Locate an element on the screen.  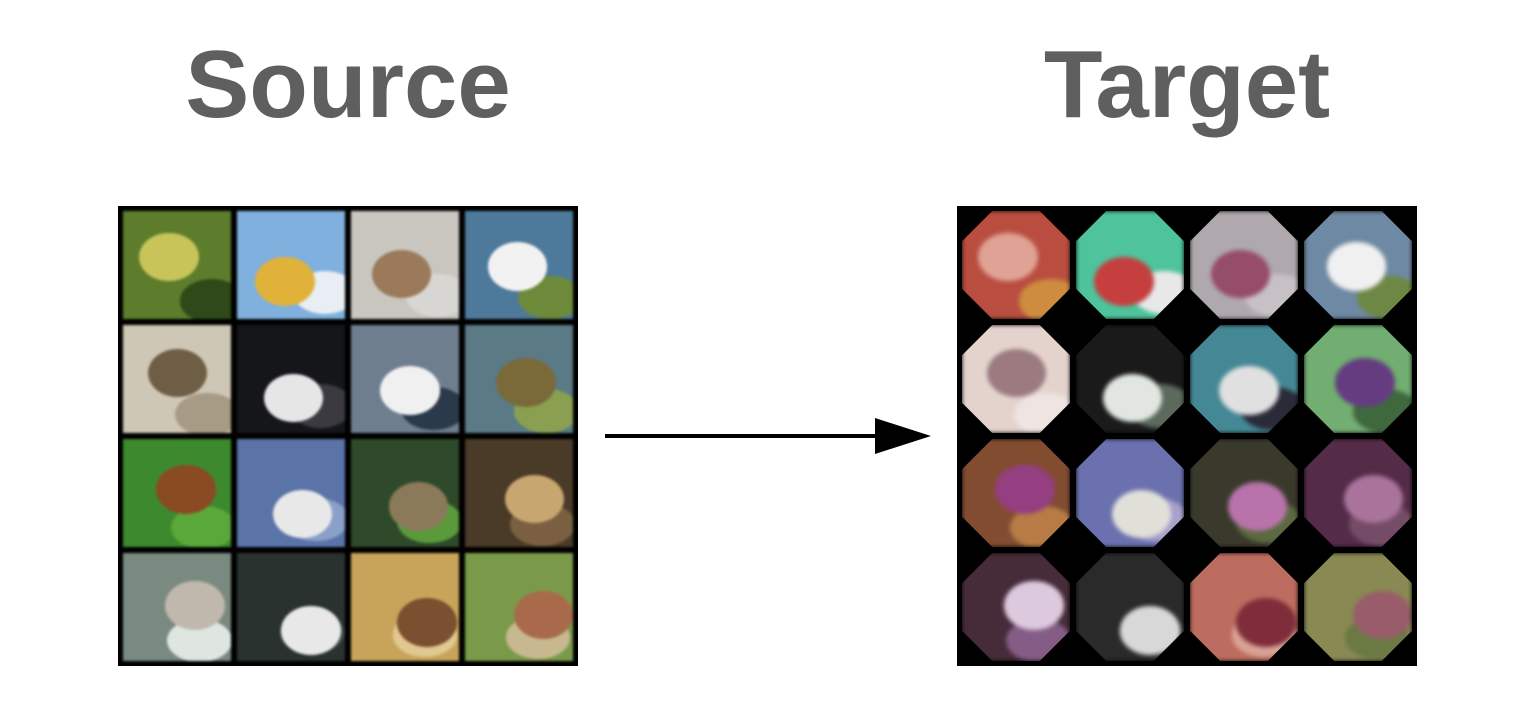
target-thumbnail-small-bird-shifted is located at coordinates (1358, 607).